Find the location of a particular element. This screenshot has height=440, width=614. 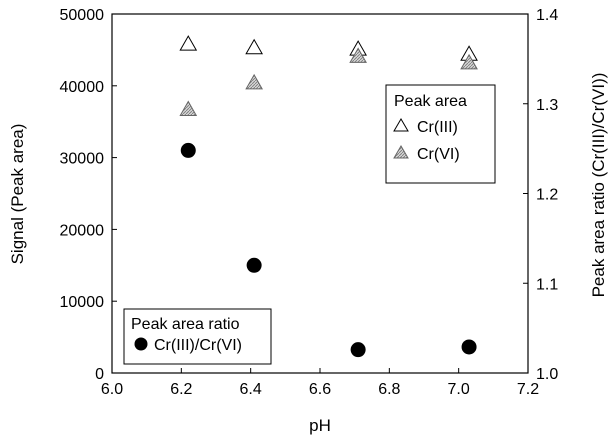

legend-entry-cr-vi: Cr(VI) is located at coordinates (438, 154).